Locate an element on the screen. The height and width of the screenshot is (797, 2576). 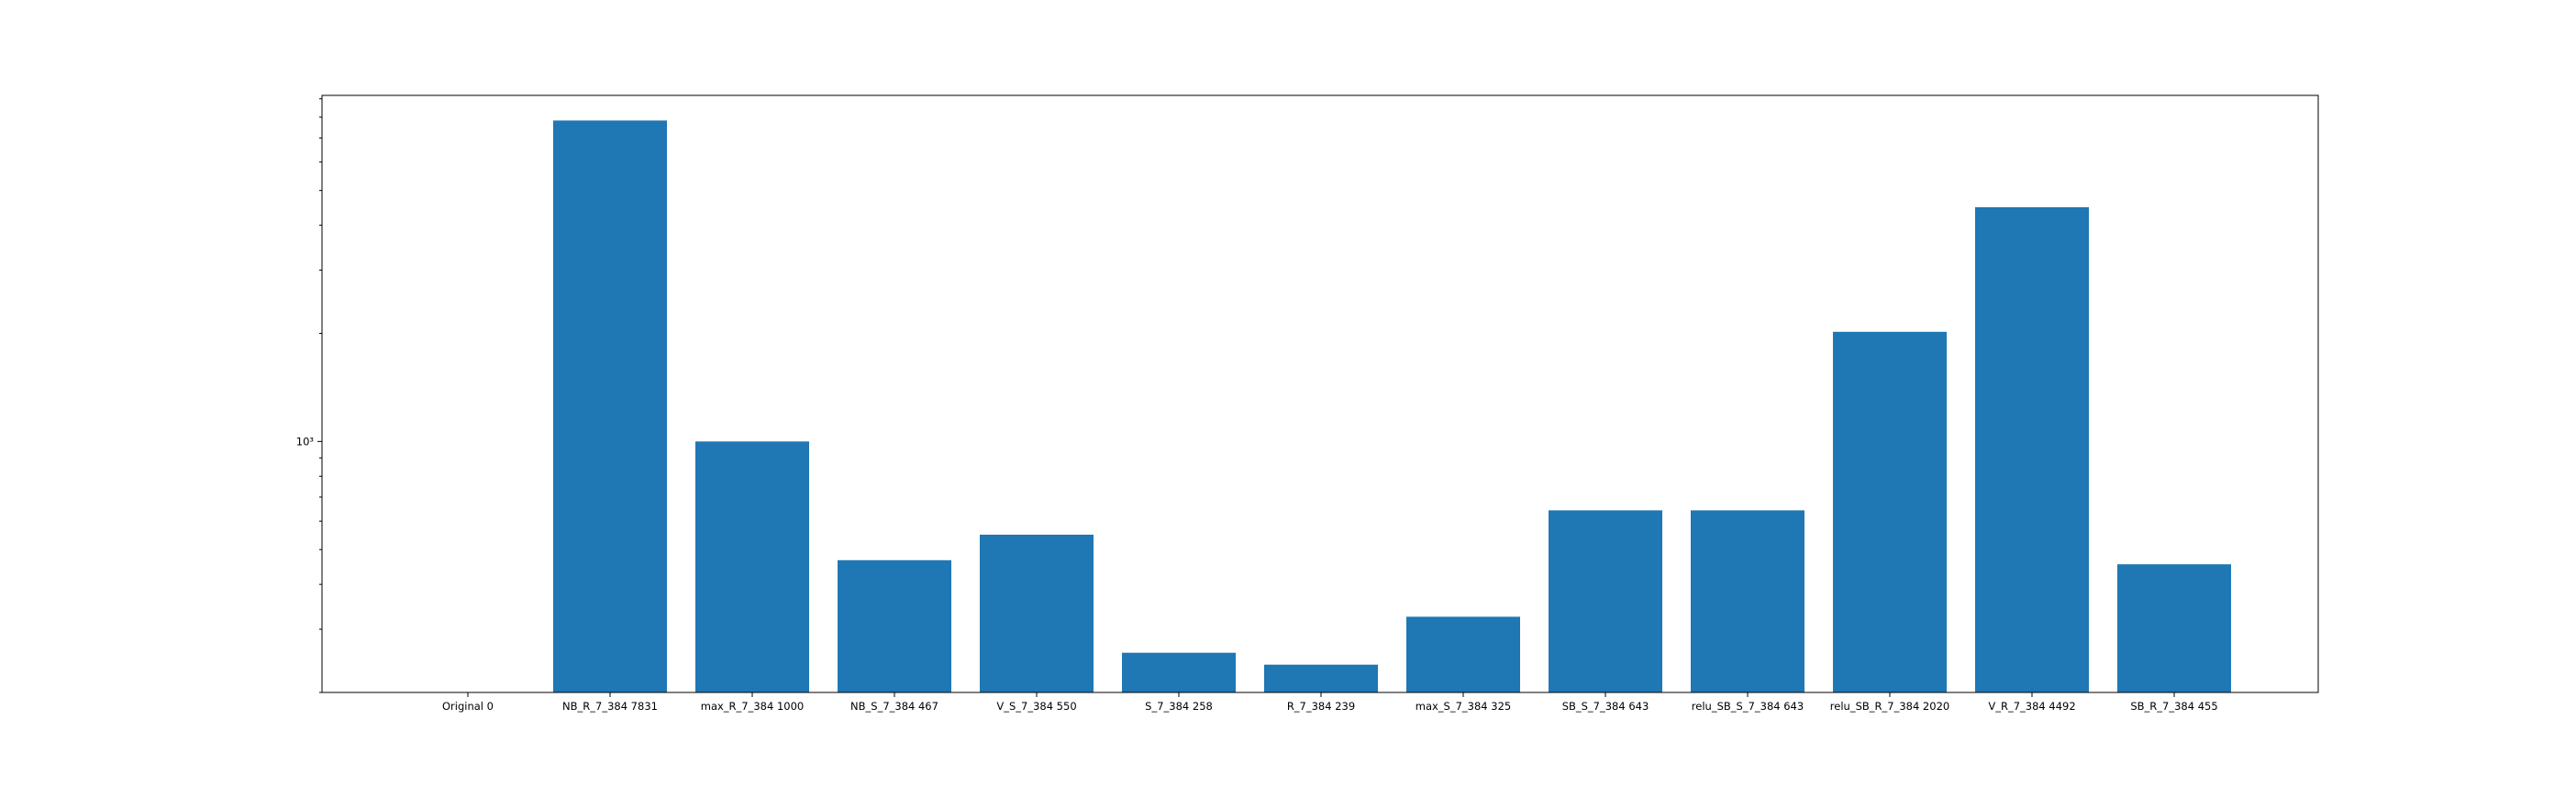
x-tick-label-9: relu_SB_S_7_384 643 is located at coordinates (1748, 707).